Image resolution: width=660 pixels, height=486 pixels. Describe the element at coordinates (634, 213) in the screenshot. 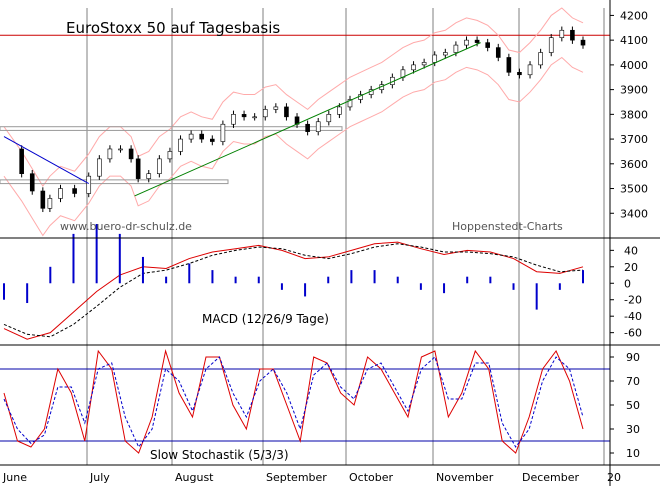

I see `price-tick-label: 3400` at that location.